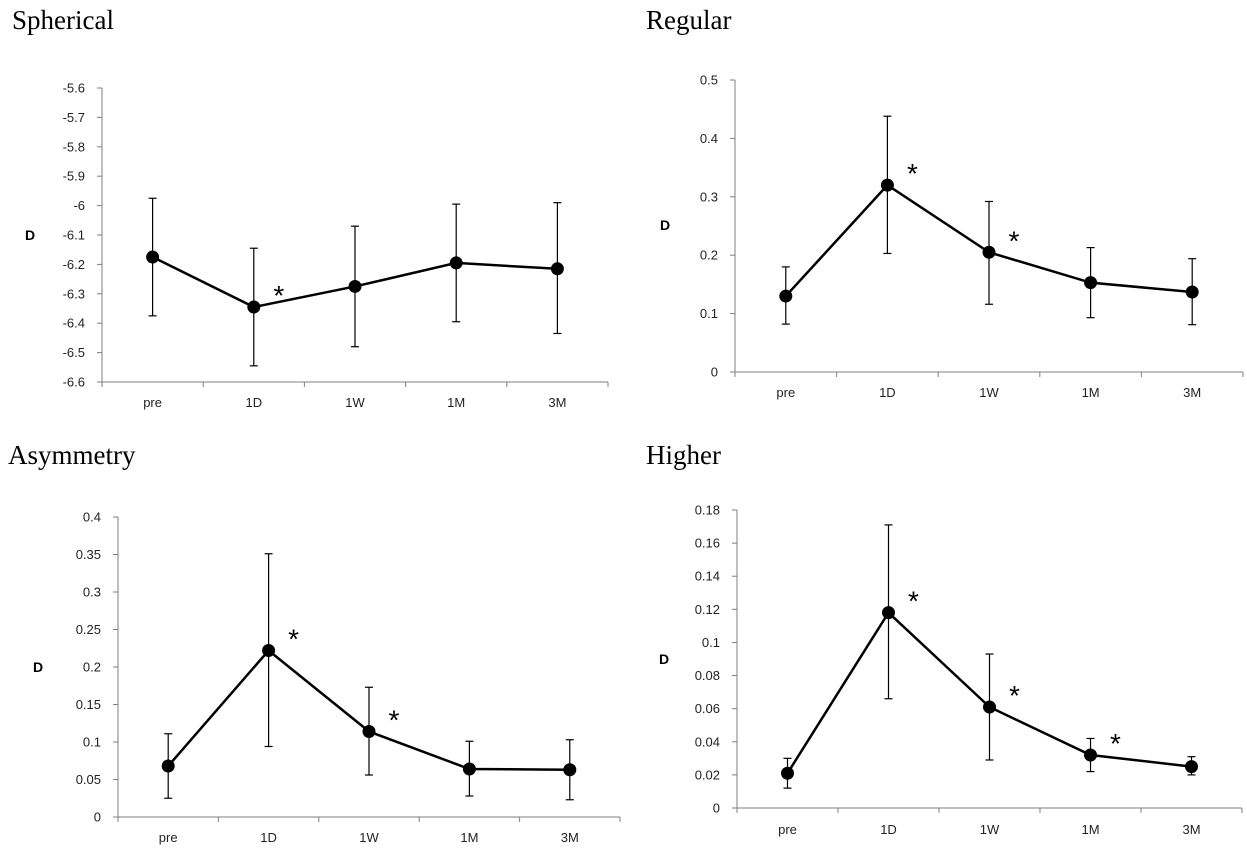 The width and height of the screenshot is (1247, 850). Describe the element at coordinates (88, 554) in the screenshot. I see `y-tick-label: 0.35` at that location.